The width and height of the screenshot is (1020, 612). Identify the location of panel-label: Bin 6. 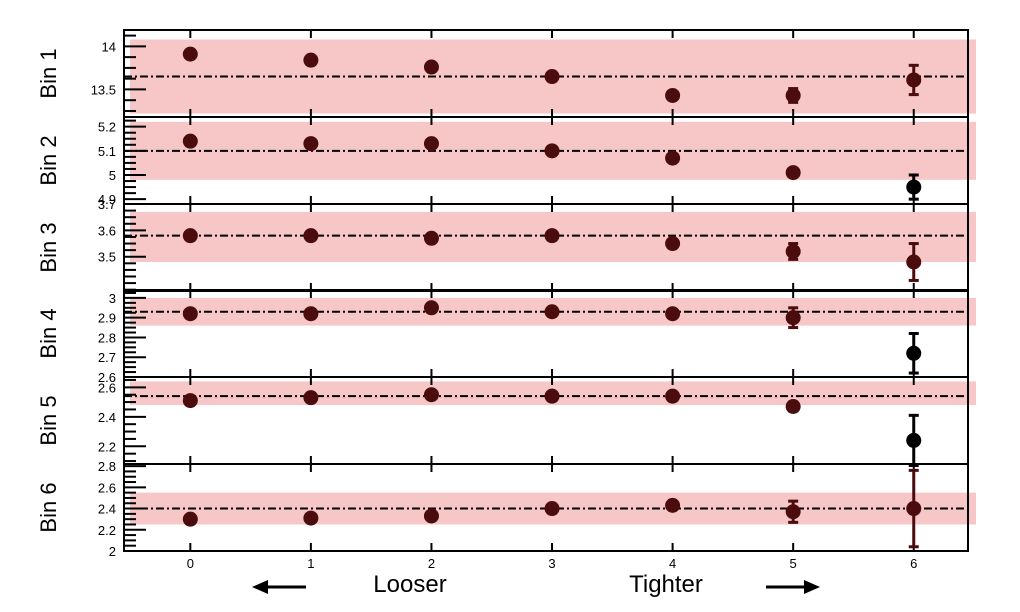
(48, 507).